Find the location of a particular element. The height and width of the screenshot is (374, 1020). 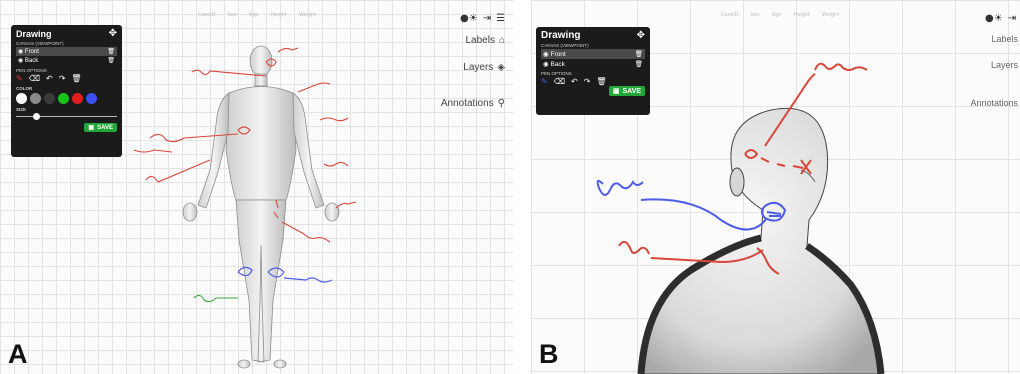

header-height: Height is located at coordinates (801, 15).